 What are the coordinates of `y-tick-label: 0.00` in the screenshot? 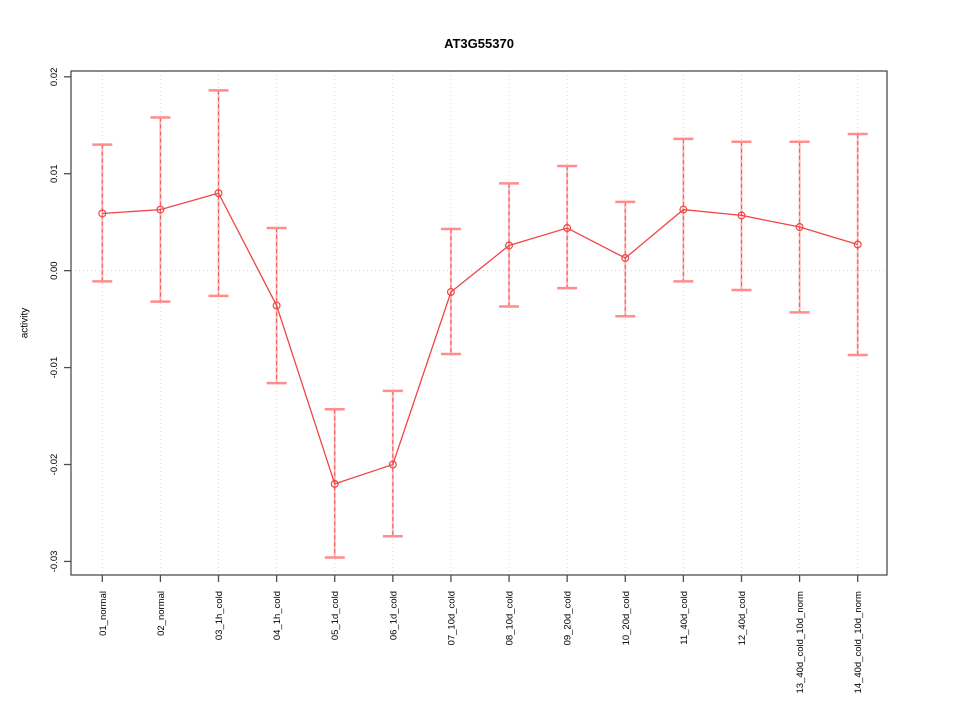 It's located at (54, 270).